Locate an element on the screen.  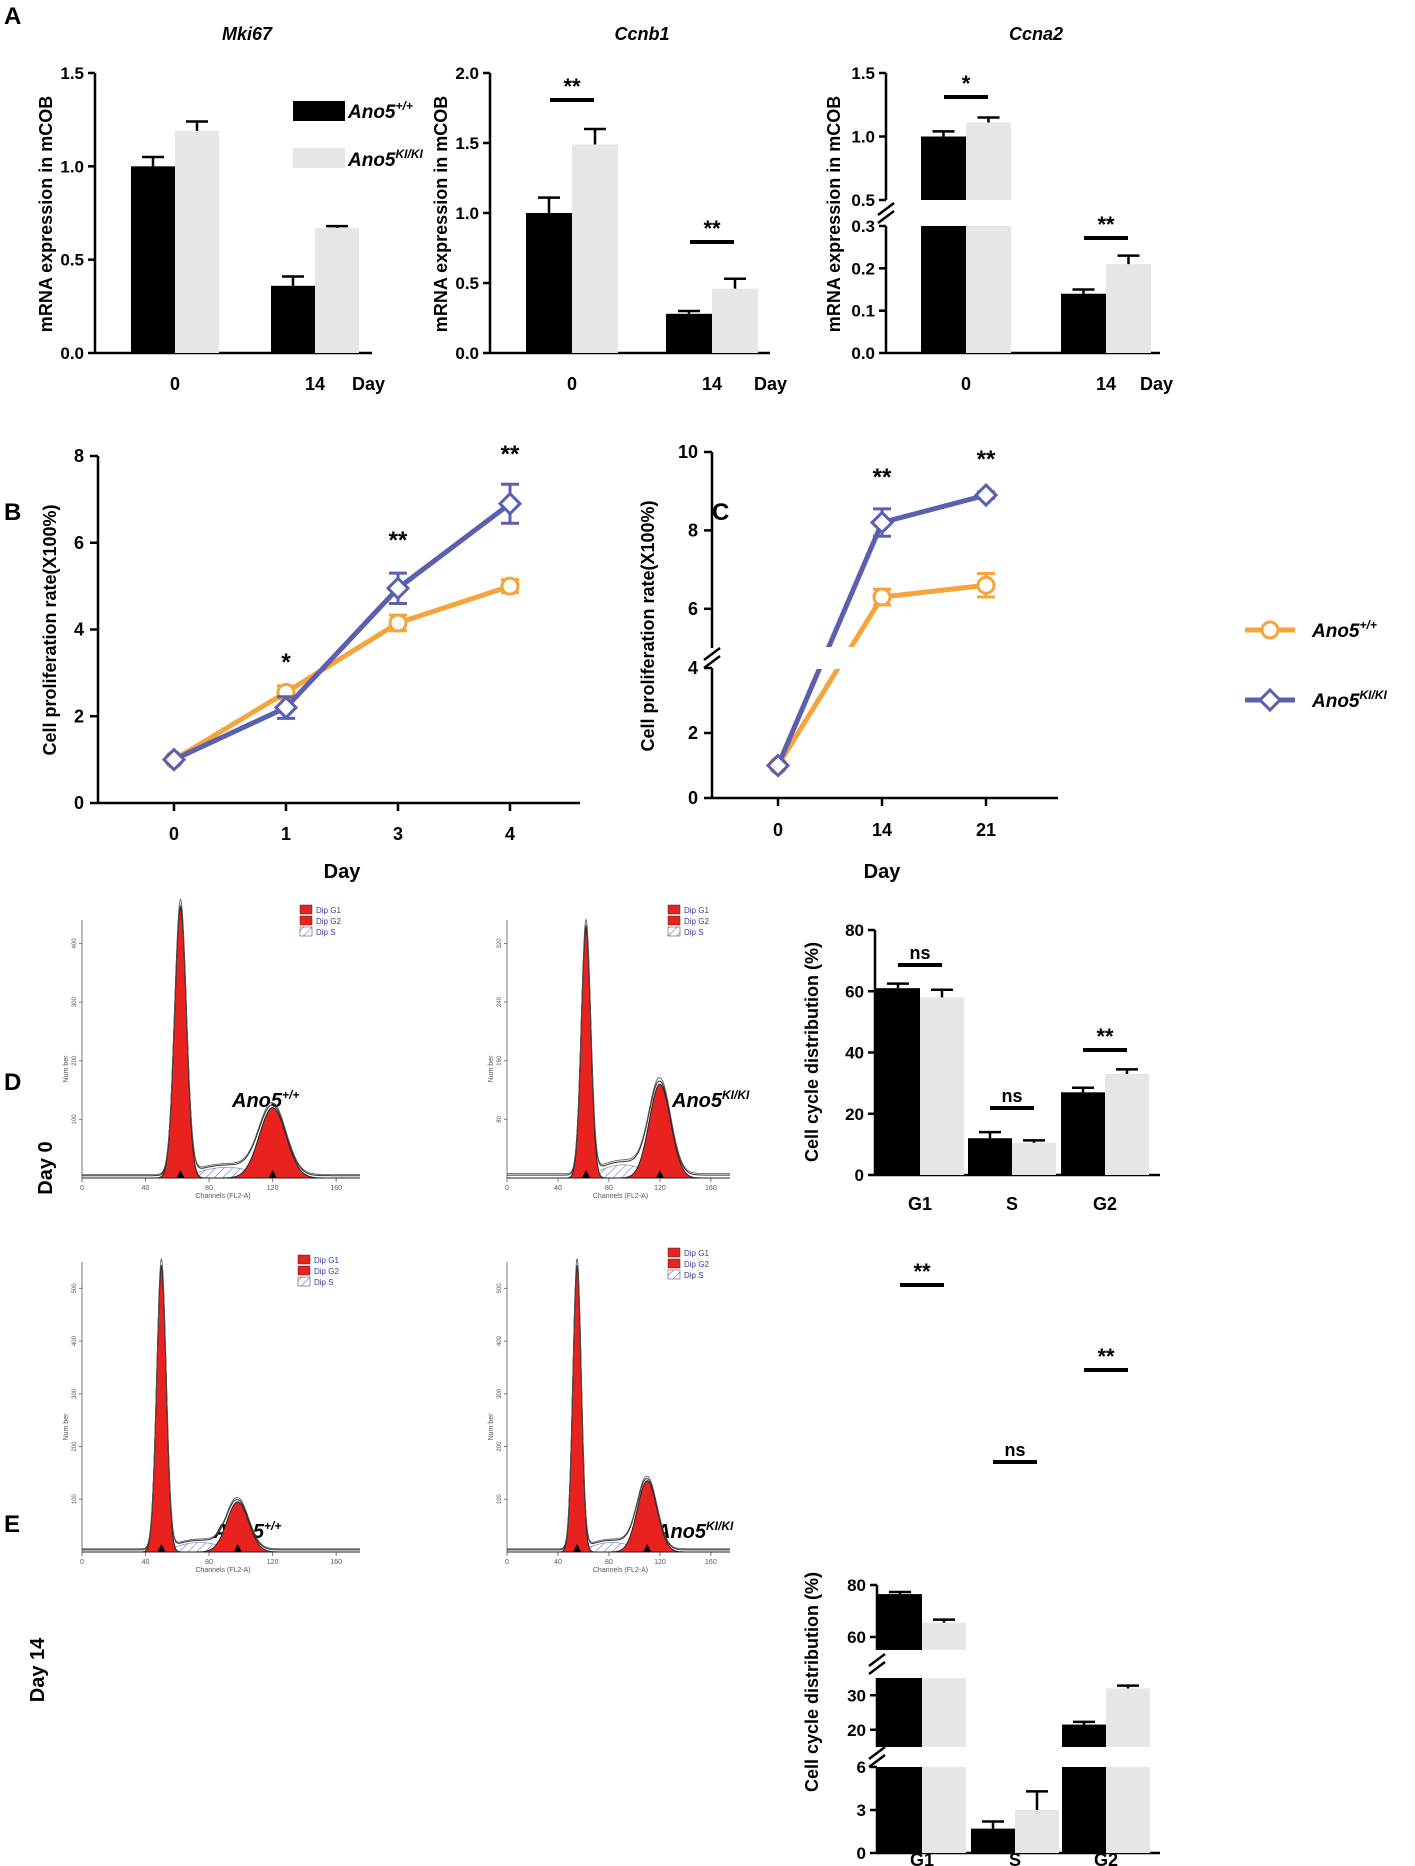
D-bar-bar-ki-G1-seg0 is located at coordinates (942, 1086).